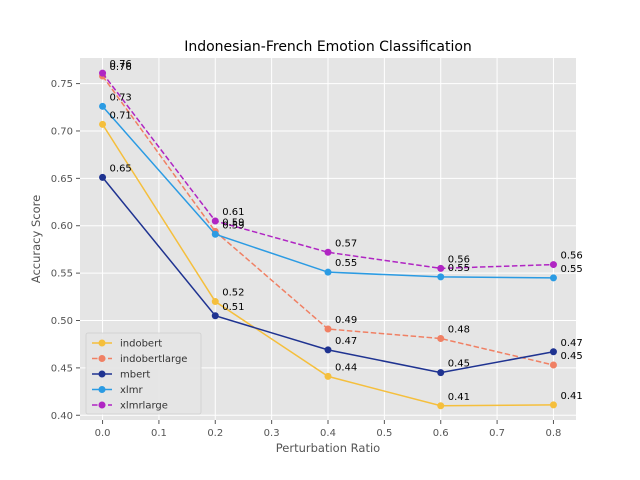 This screenshot has height=480, width=640. Describe the element at coordinates (121, 168) in the screenshot. I see `data-label-mbert: 0.65` at that location.